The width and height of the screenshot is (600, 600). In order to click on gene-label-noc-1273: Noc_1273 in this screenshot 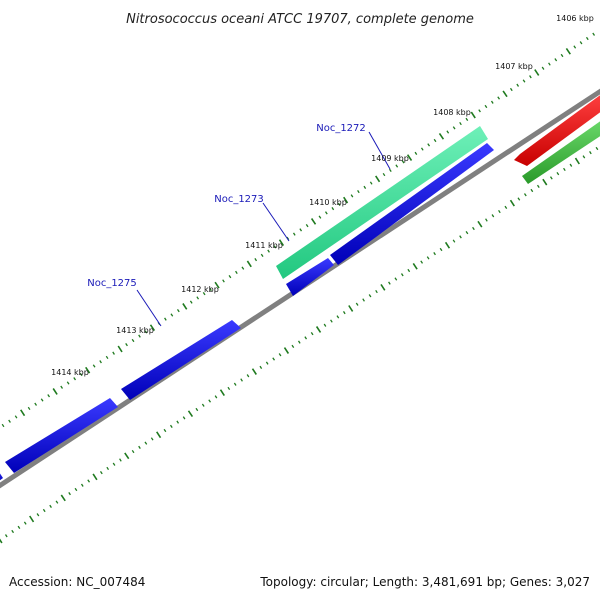, I will do `click(239, 199)`.